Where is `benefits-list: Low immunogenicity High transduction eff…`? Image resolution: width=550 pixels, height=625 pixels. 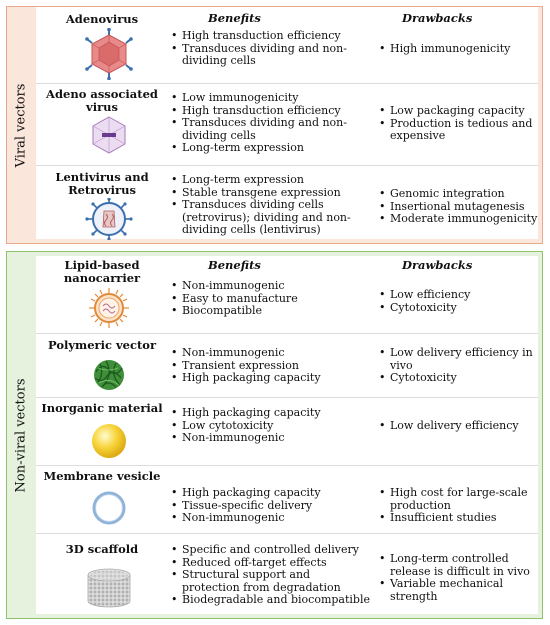 benefits-list: Low immunogenicity High transduction eff… is located at coordinates (271, 123).